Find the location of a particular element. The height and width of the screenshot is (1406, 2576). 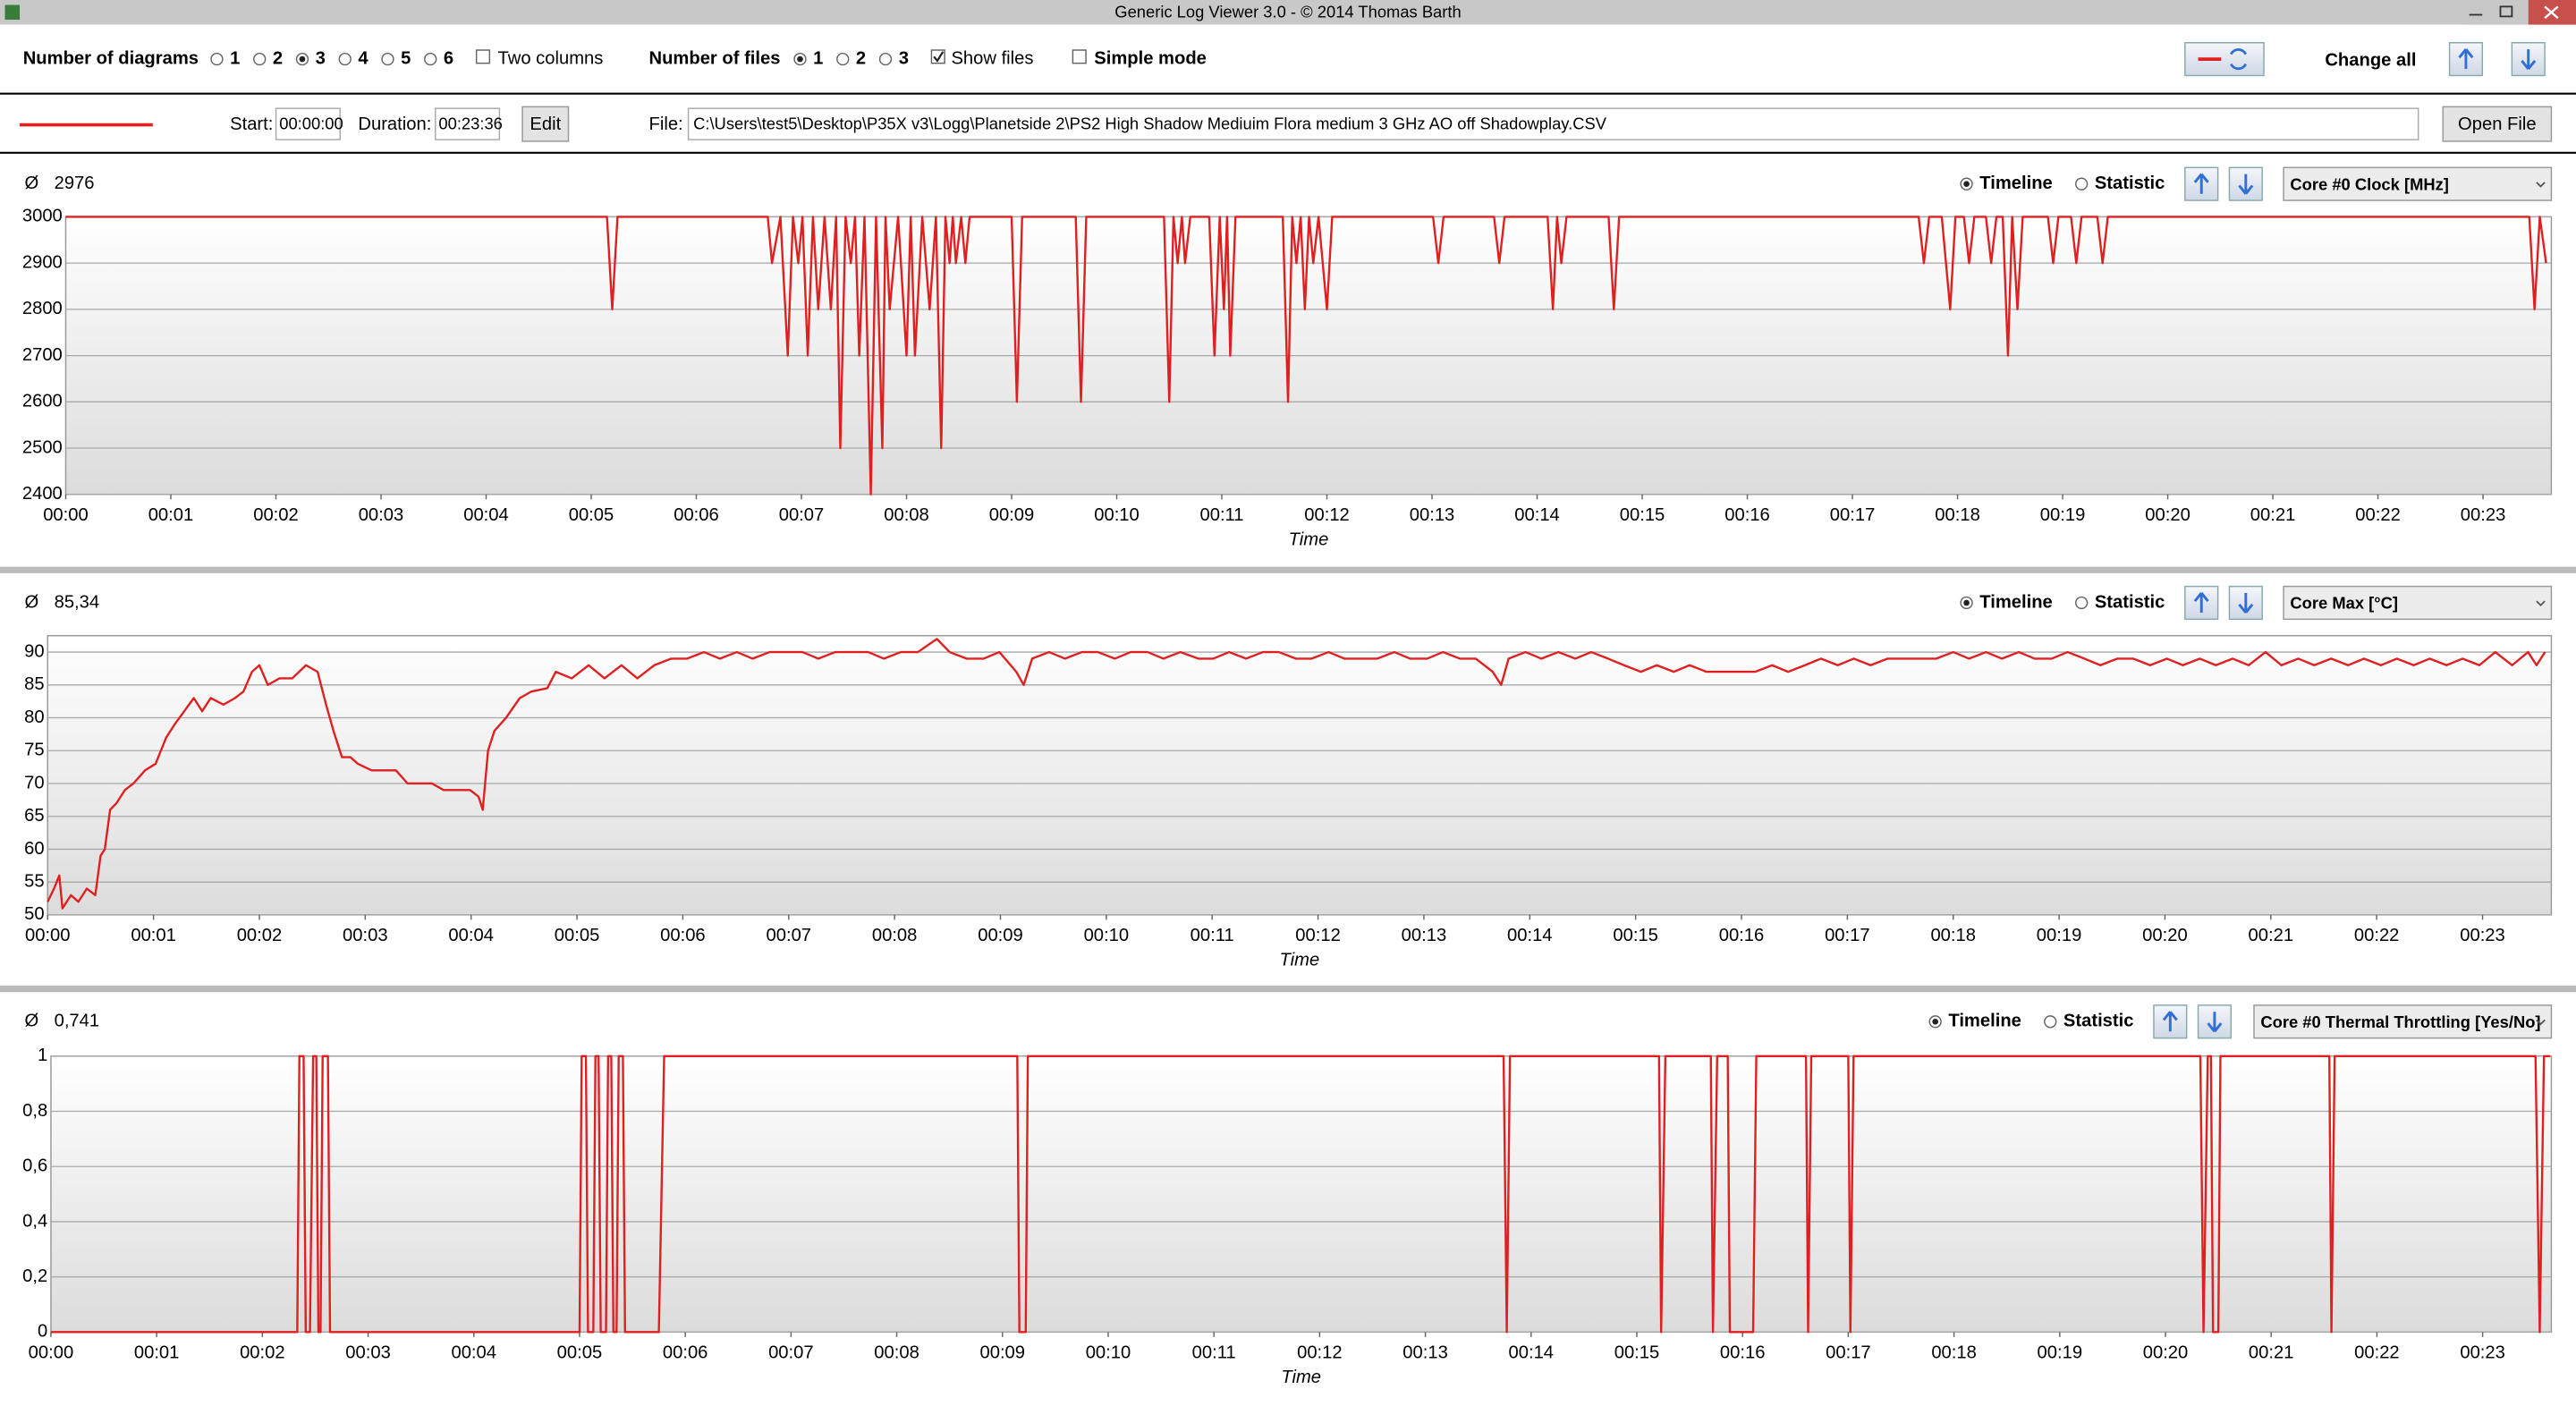

average-symbol: Ø is located at coordinates (32, 184).